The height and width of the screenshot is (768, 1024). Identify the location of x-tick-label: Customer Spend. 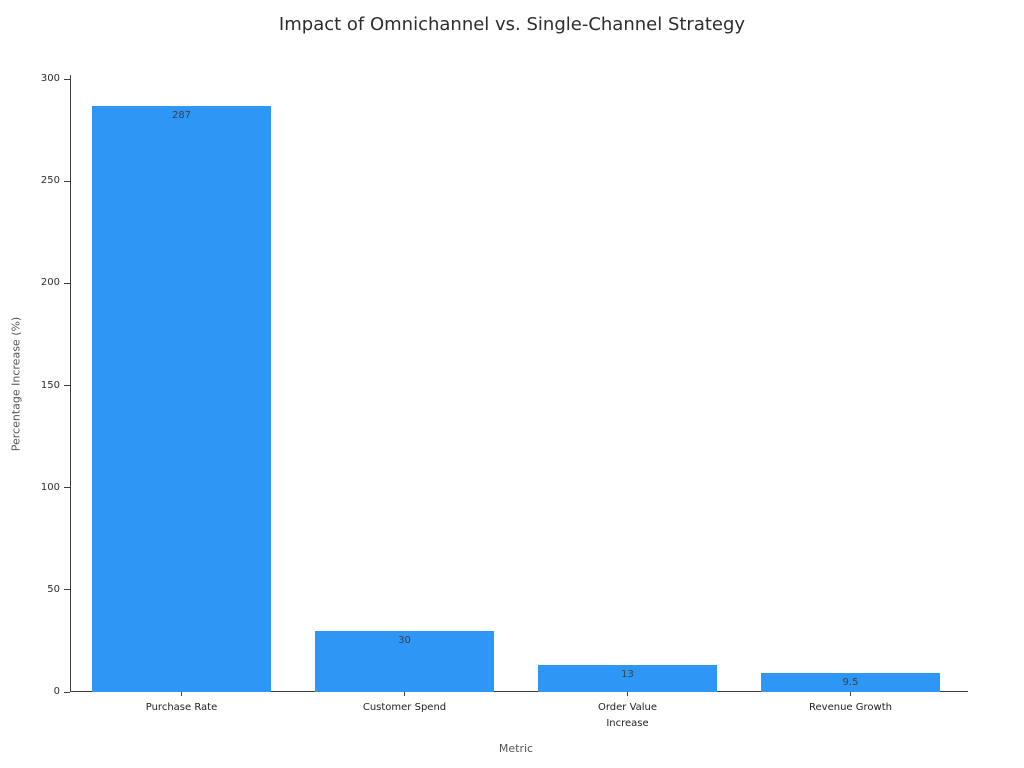
(404, 707).